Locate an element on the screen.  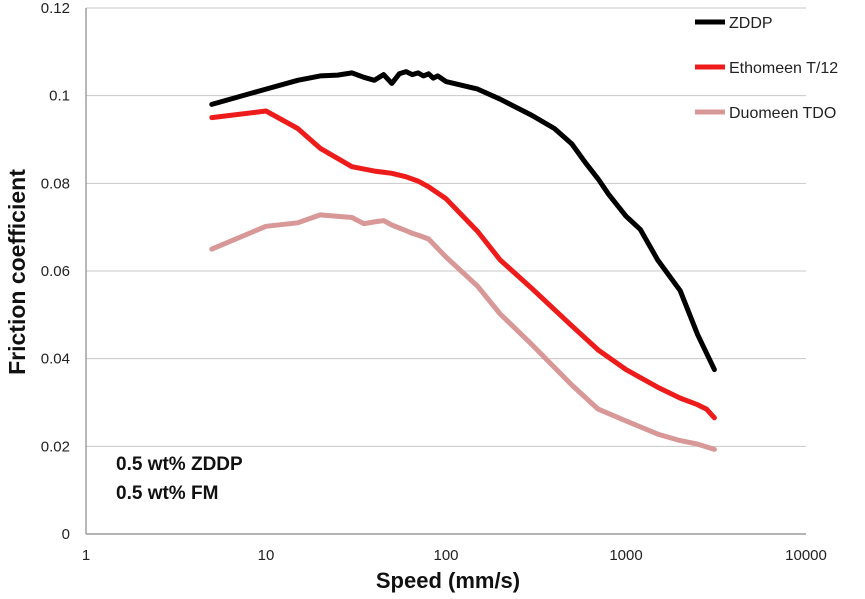
y-tick-label: 0.04 is located at coordinates (55, 359).